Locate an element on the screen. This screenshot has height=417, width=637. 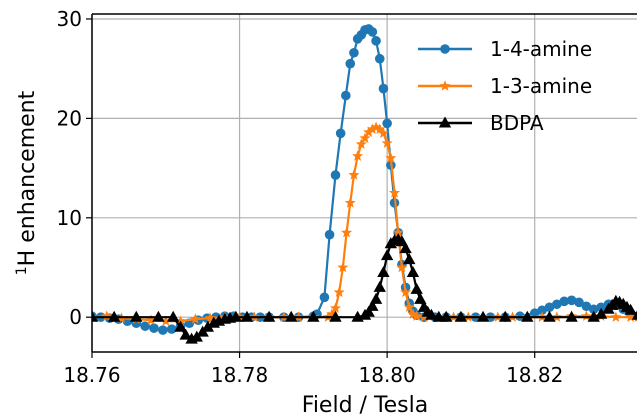
y-axis-label: 1H enhancement is located at coordinates (27, 182).